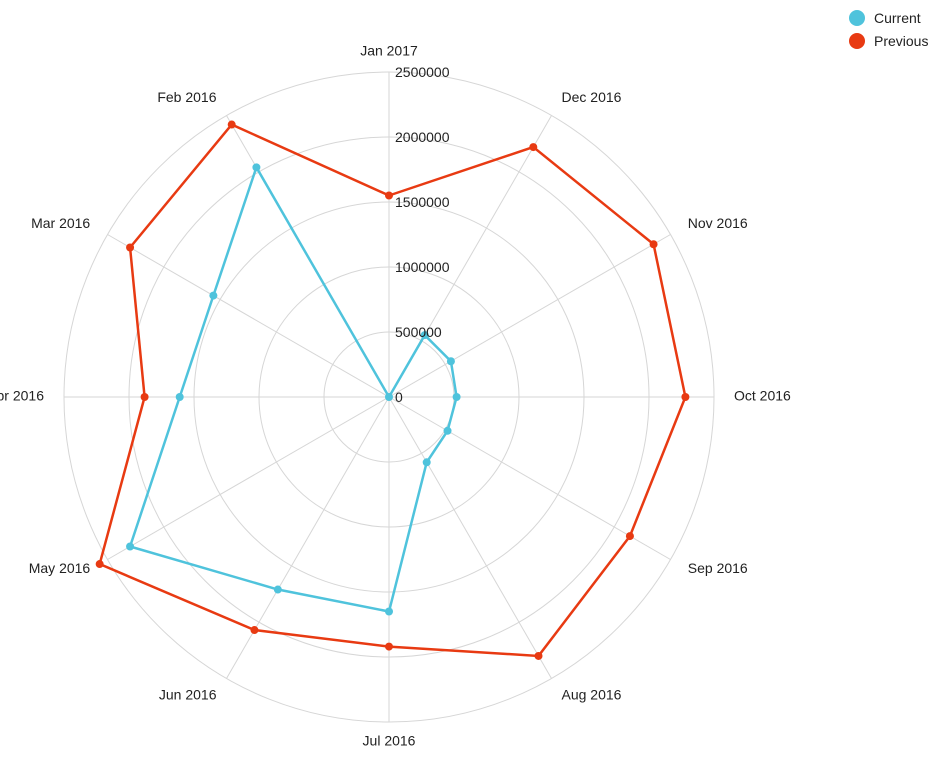 This screenshot has height=762, width=934. Describe the element at coordinates (422, 267) in the screenshot. I see `radial-tick-label: 1000000` at that location.